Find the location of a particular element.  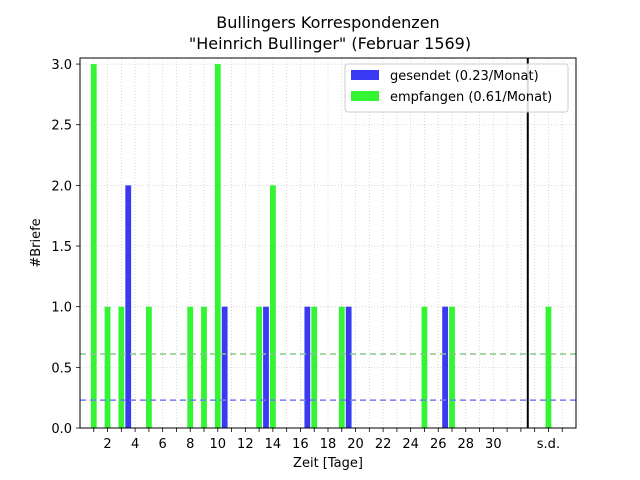

legend-box is located at coordinates (456, 88).